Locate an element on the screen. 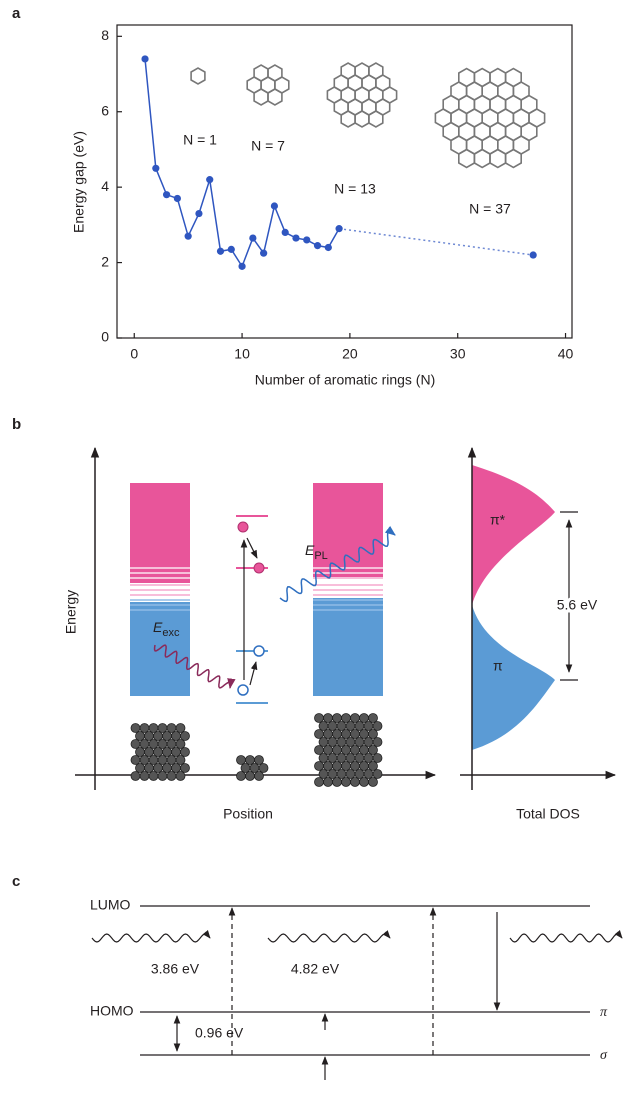 Image resolution: width=627 pixels, height=1094 pixels. energy-label: 0.96 eV is located at coordinates (219, 1033).